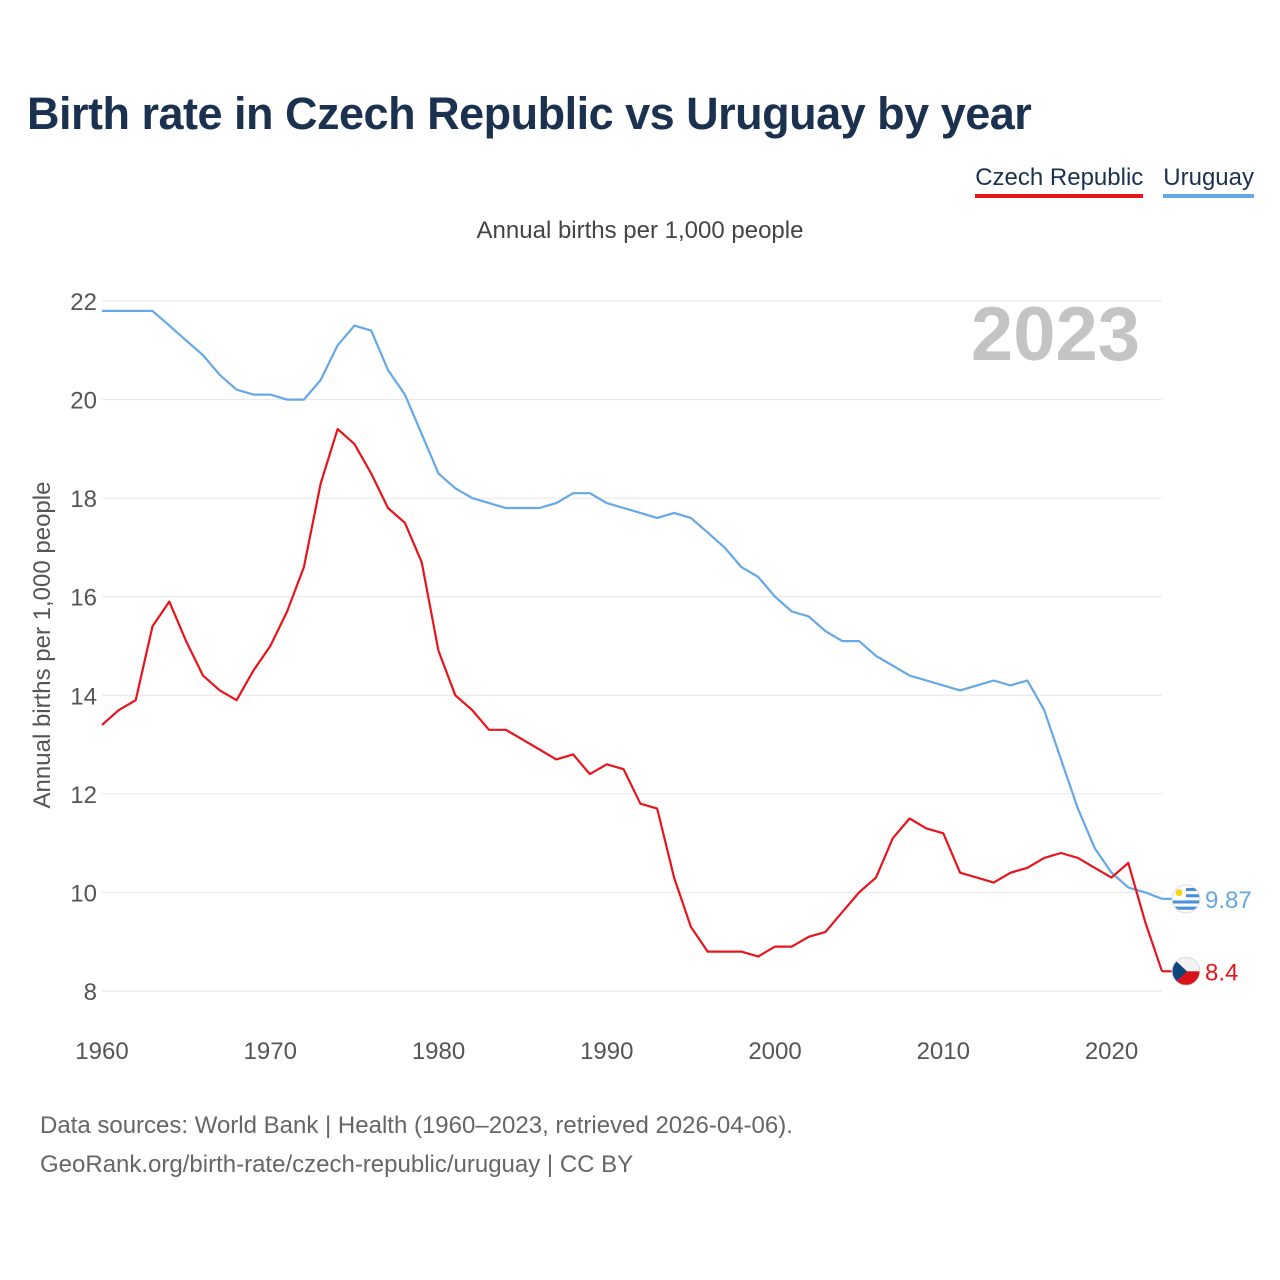 Image resolution: width=1280 pixels, height=1280 pixels. What do you see at coordinates (1221, 972) in the screenshot?
I see `end-label-czech: 8.4` at bounding box center [1221, 972].